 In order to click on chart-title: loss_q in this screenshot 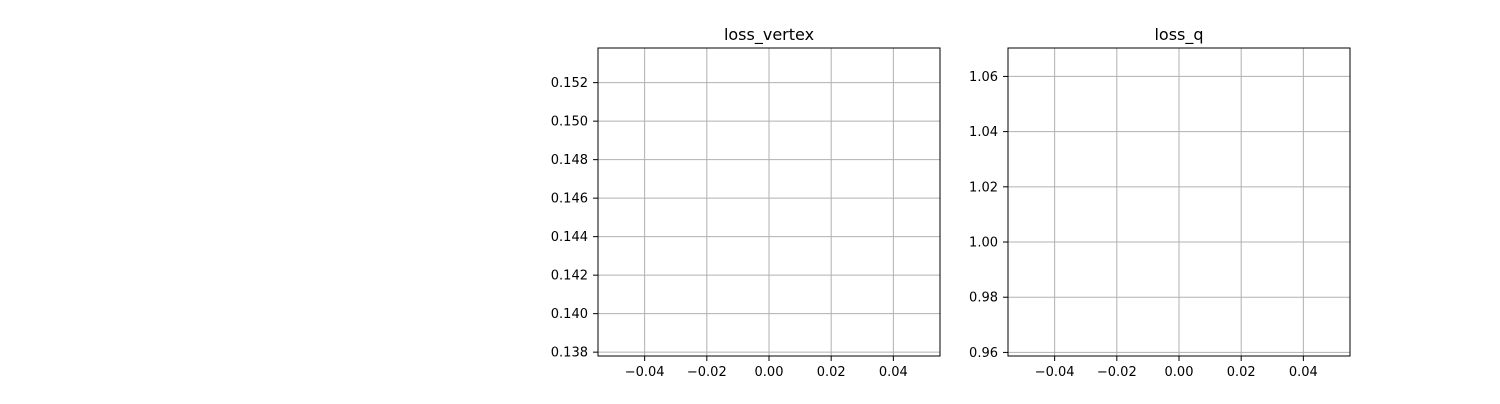, I will do `click(1178, 35)`.